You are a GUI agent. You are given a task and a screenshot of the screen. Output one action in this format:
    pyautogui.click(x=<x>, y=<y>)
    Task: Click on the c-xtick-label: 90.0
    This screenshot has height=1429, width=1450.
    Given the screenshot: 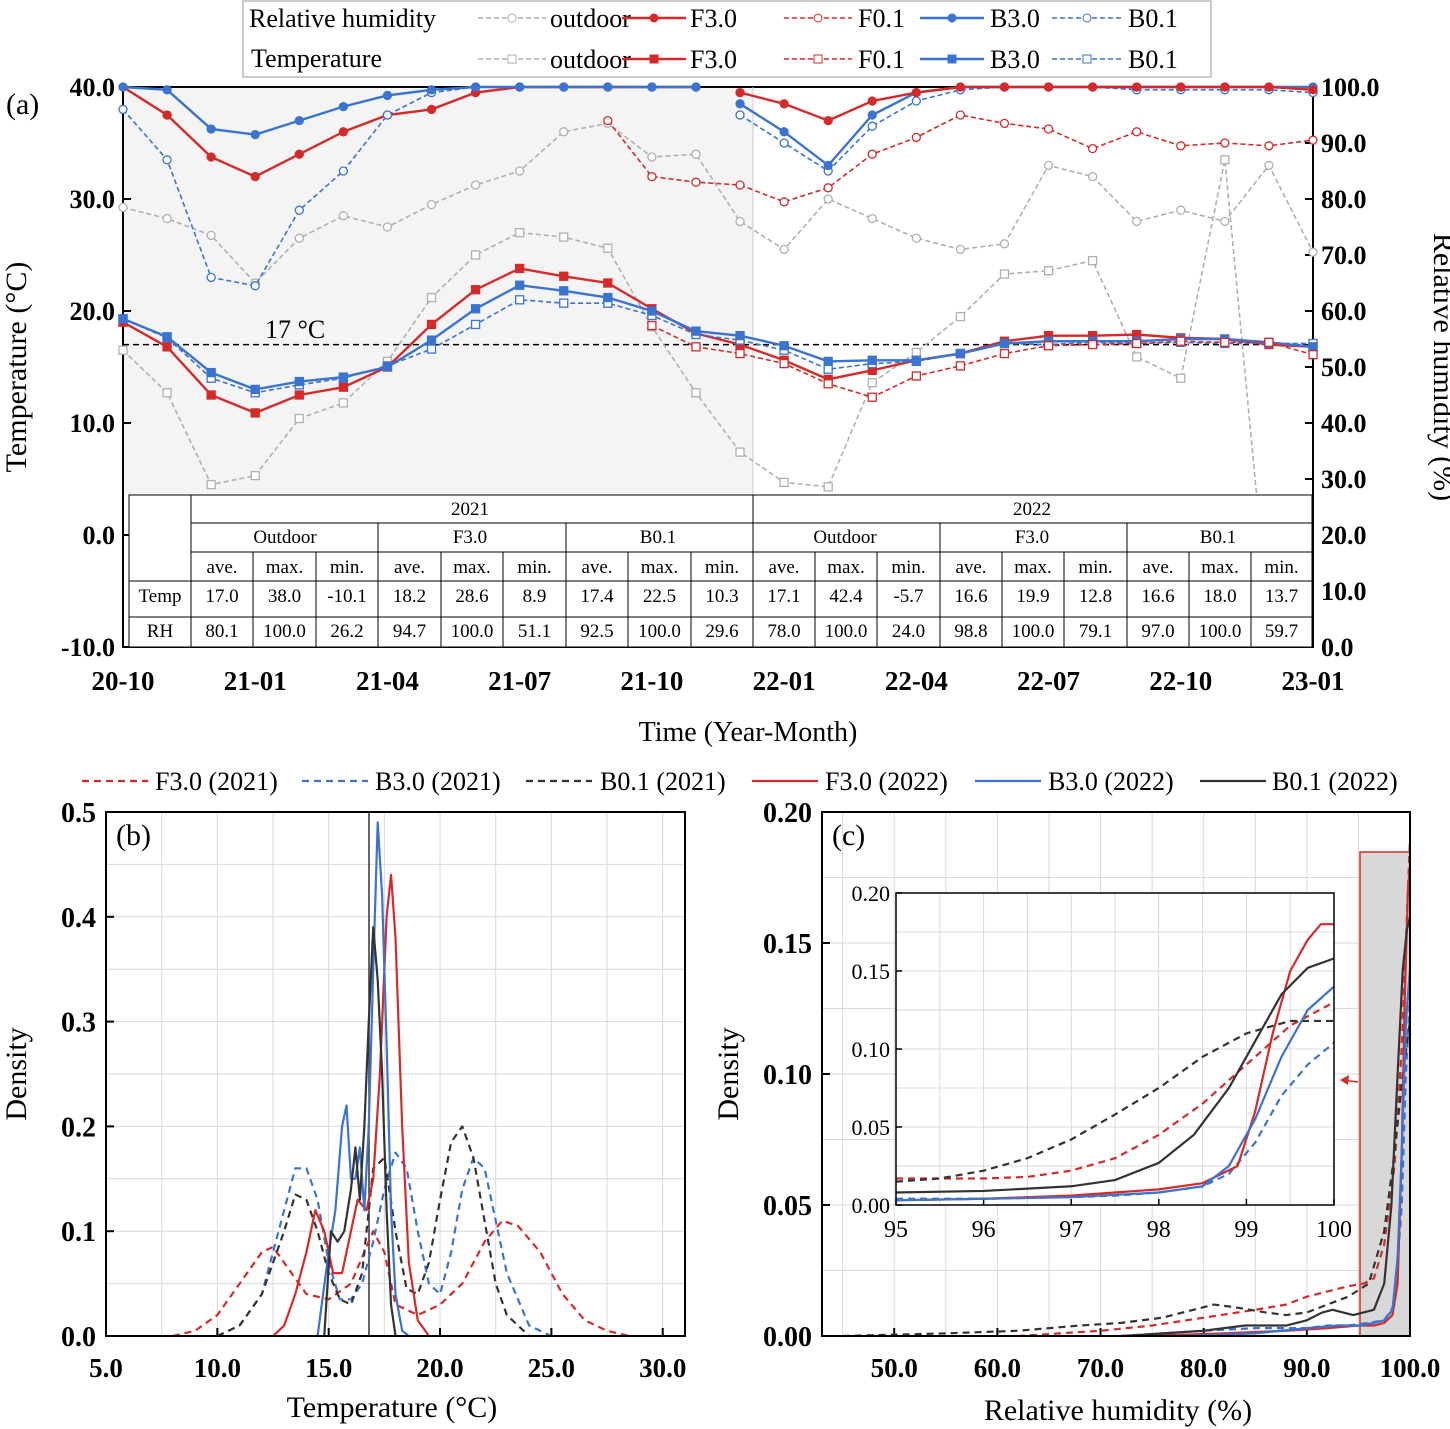 What is the action you would take?
    pyautogui.click(x=1306, y=1368)
    